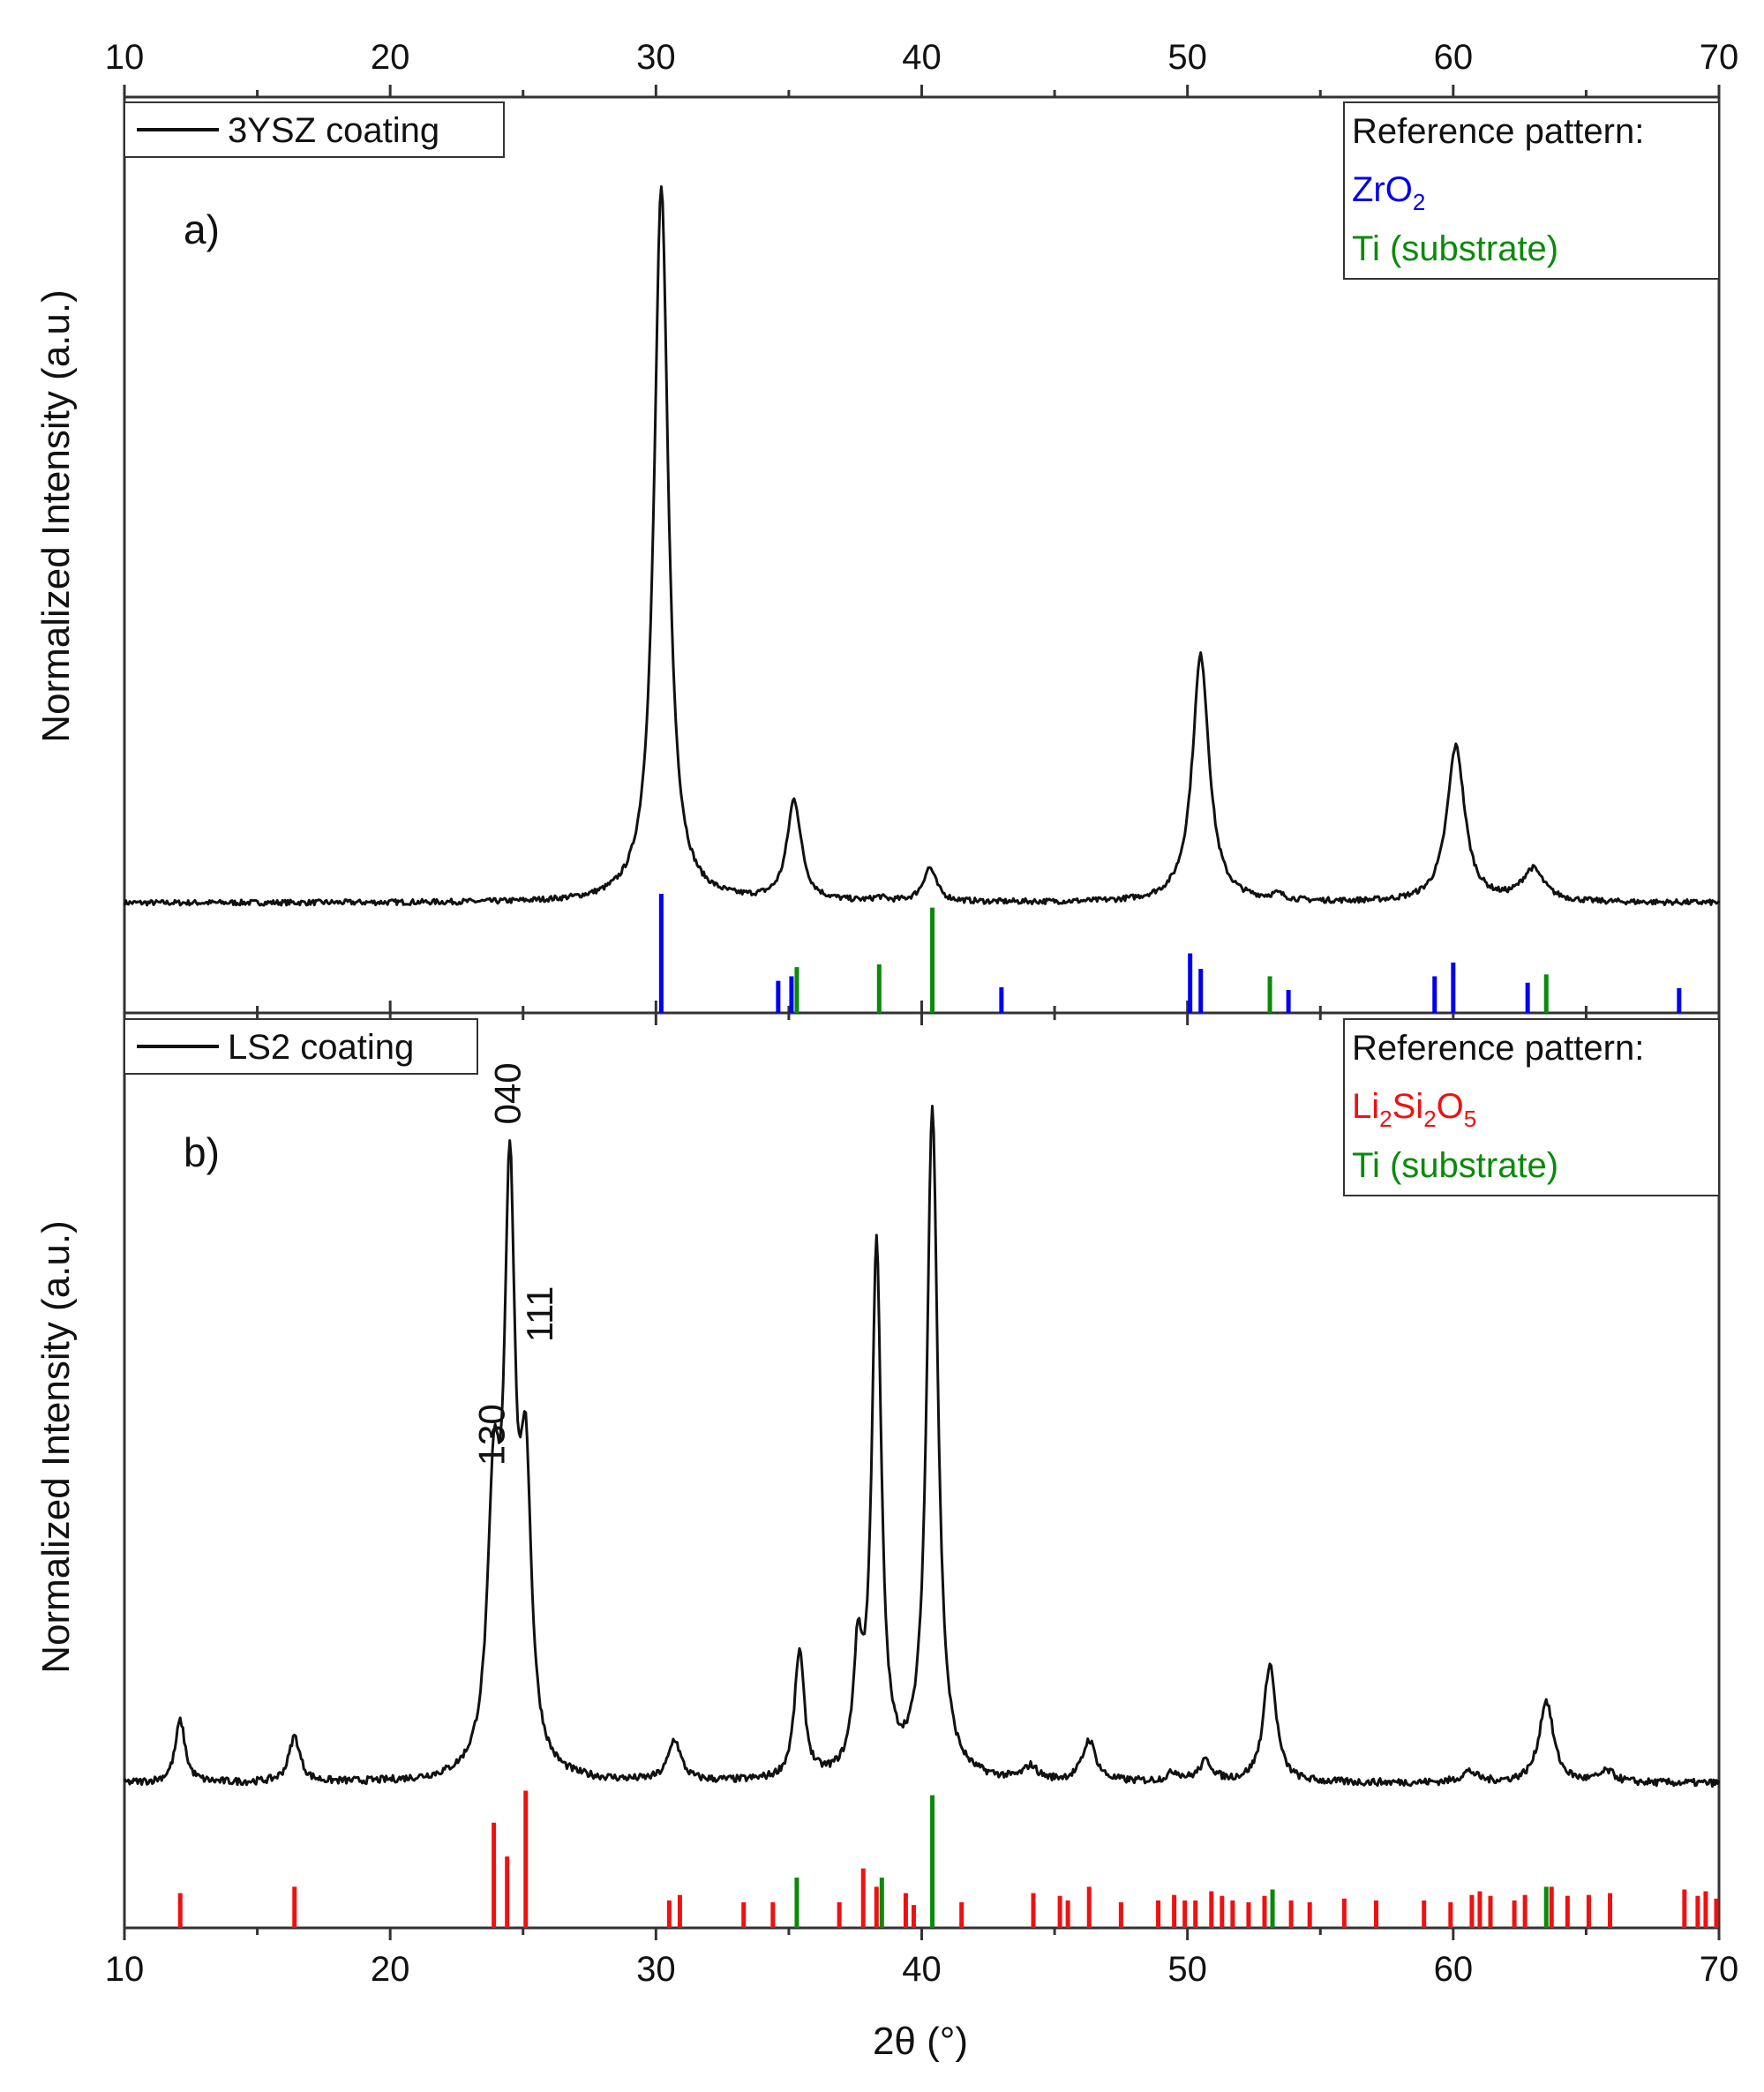  What do you see at coordinates (1719, 1969) in the screenshot?
I see `bottom-tick-label-70: 70` at bounding box center [1719, 1969].